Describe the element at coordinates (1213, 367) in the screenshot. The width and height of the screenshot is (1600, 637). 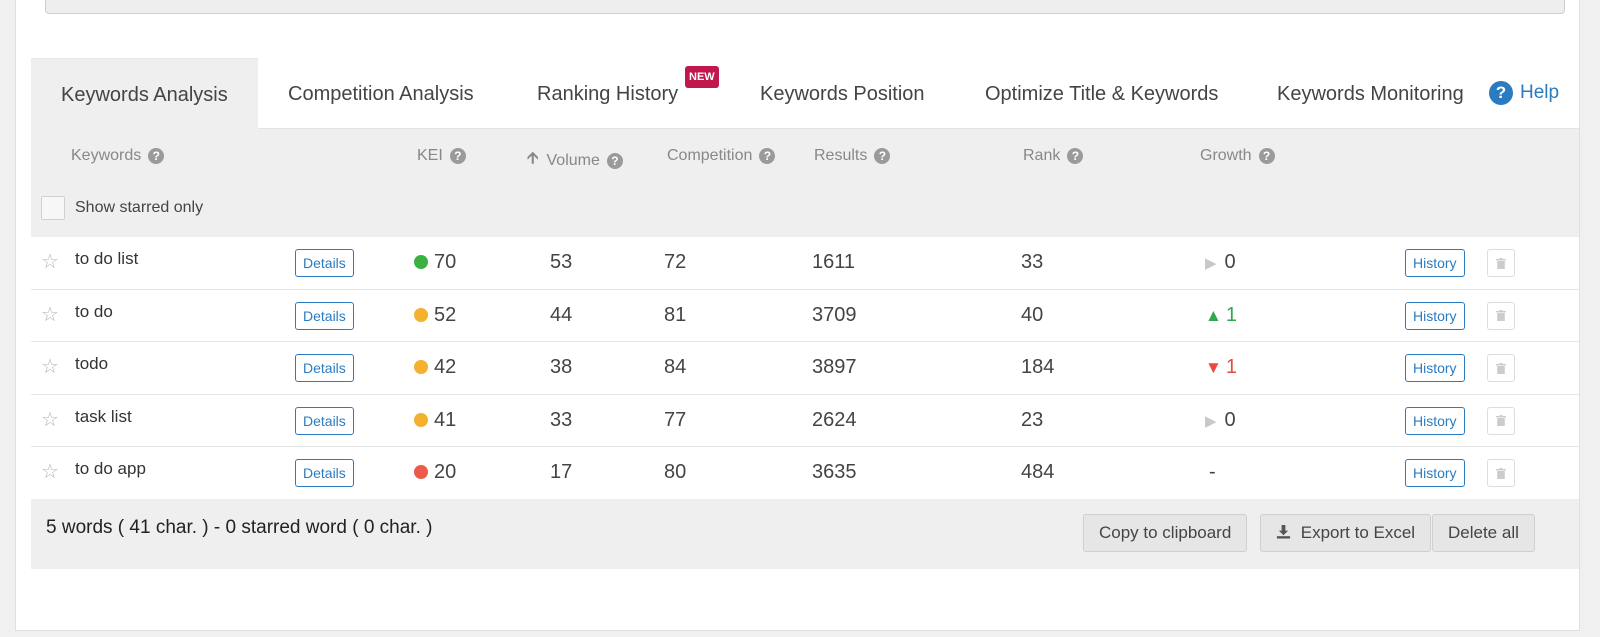
I see `growth-down-icon: ▼` at that location.